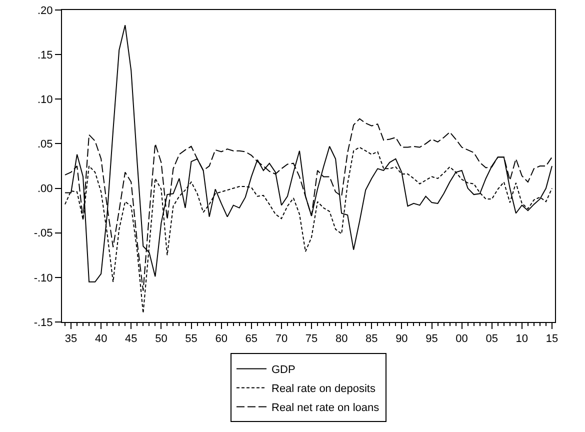  I want to click on x-tick-label: 75, so click(311, 339).